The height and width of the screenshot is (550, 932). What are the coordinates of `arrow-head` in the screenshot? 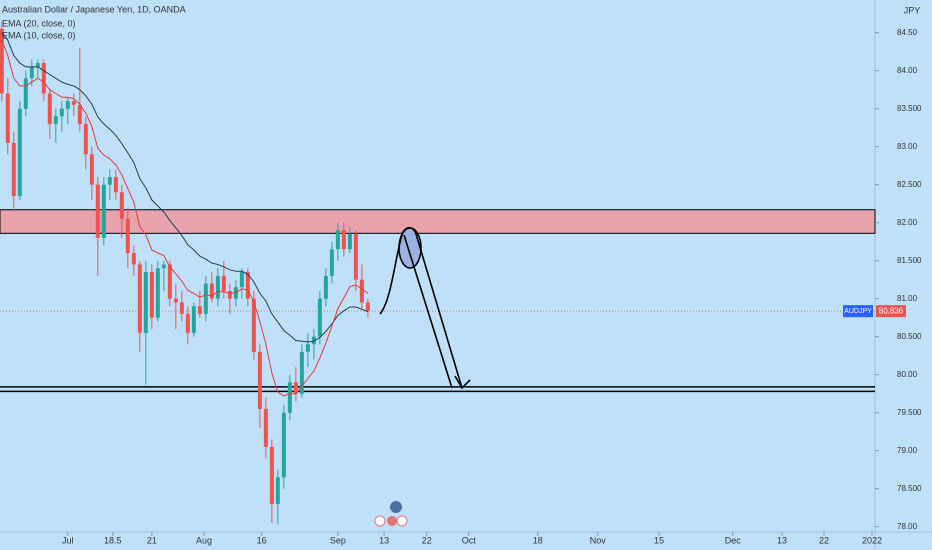 It's located at (462, 382).